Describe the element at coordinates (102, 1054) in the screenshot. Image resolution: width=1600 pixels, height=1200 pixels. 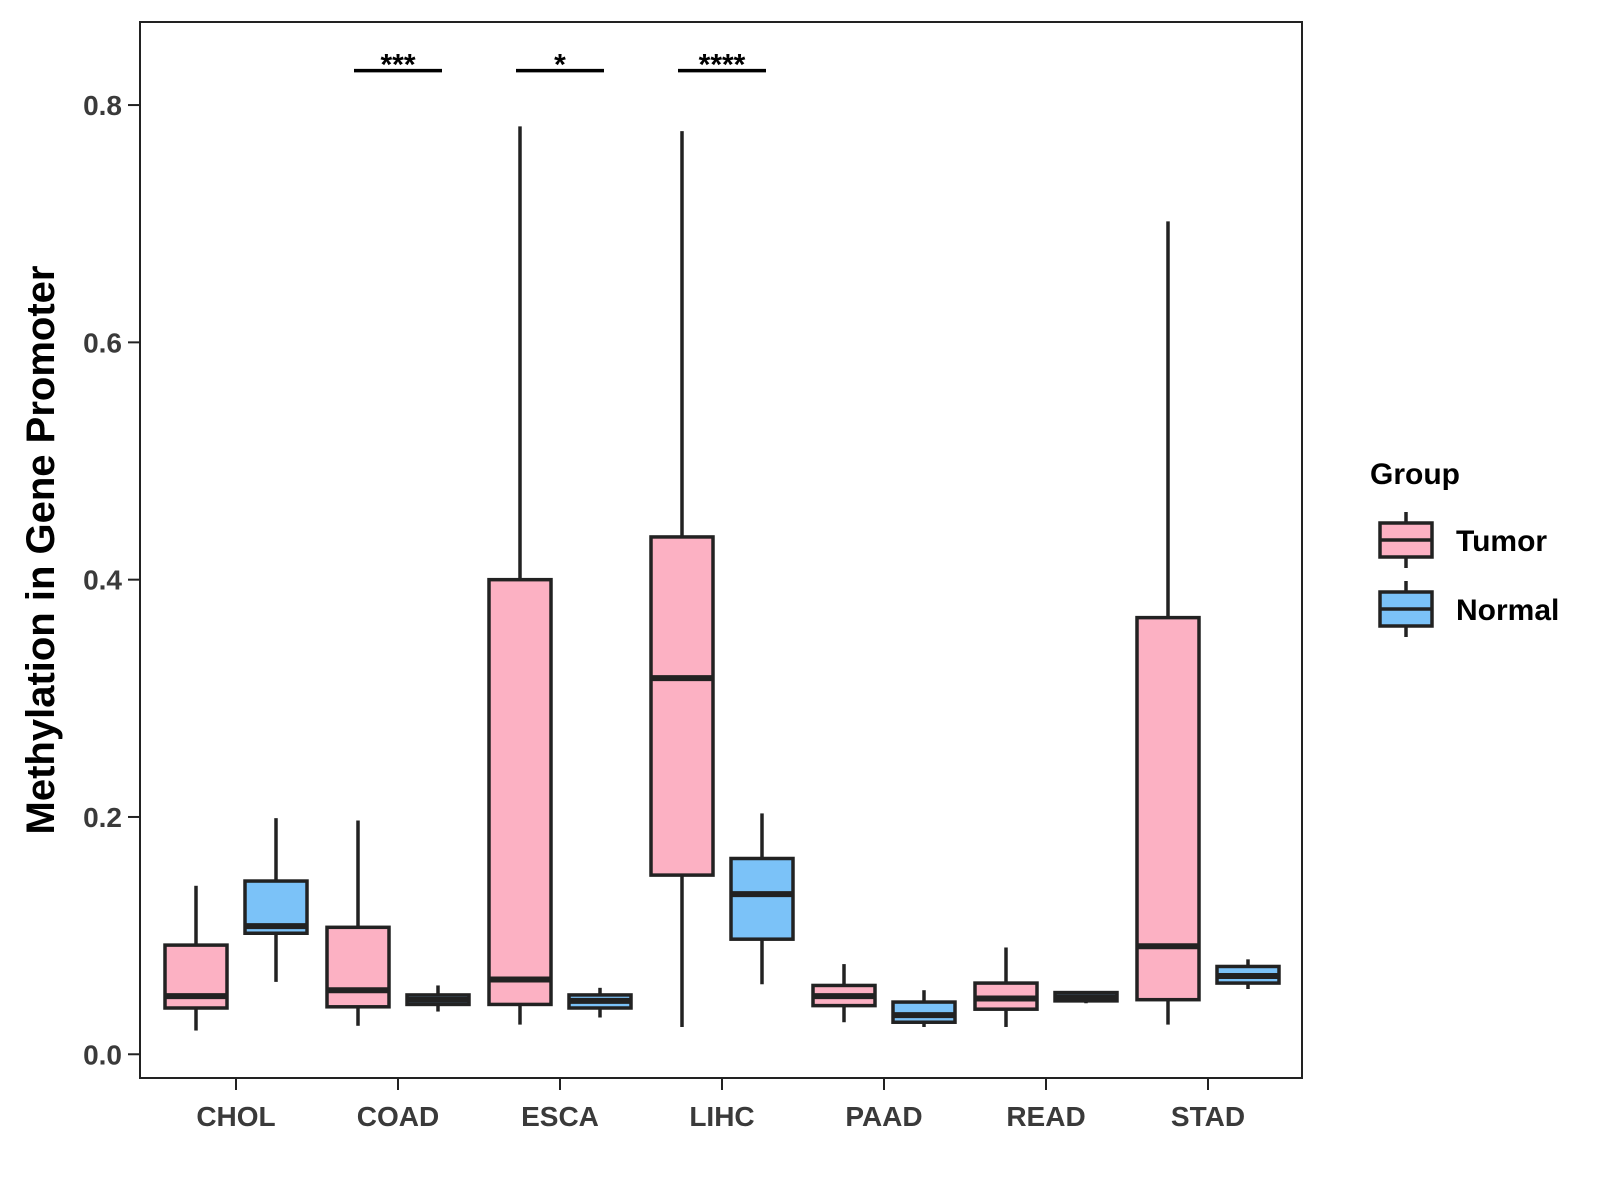
I see `y-tick-label: 0.0` at that location.